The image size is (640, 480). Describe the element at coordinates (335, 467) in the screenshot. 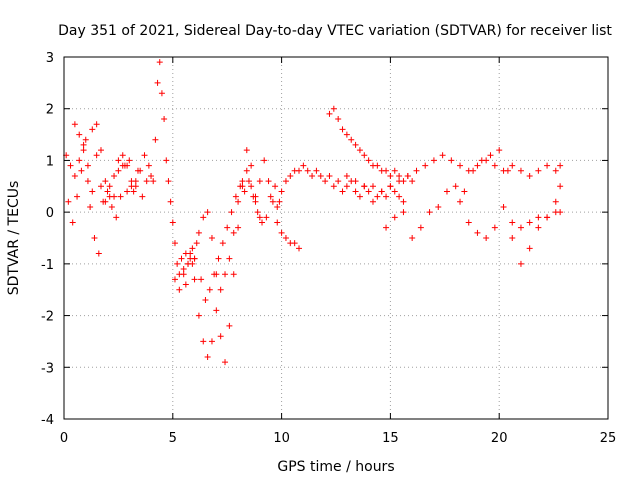

I see `x-axis-label: GPS time / hours` at that location.